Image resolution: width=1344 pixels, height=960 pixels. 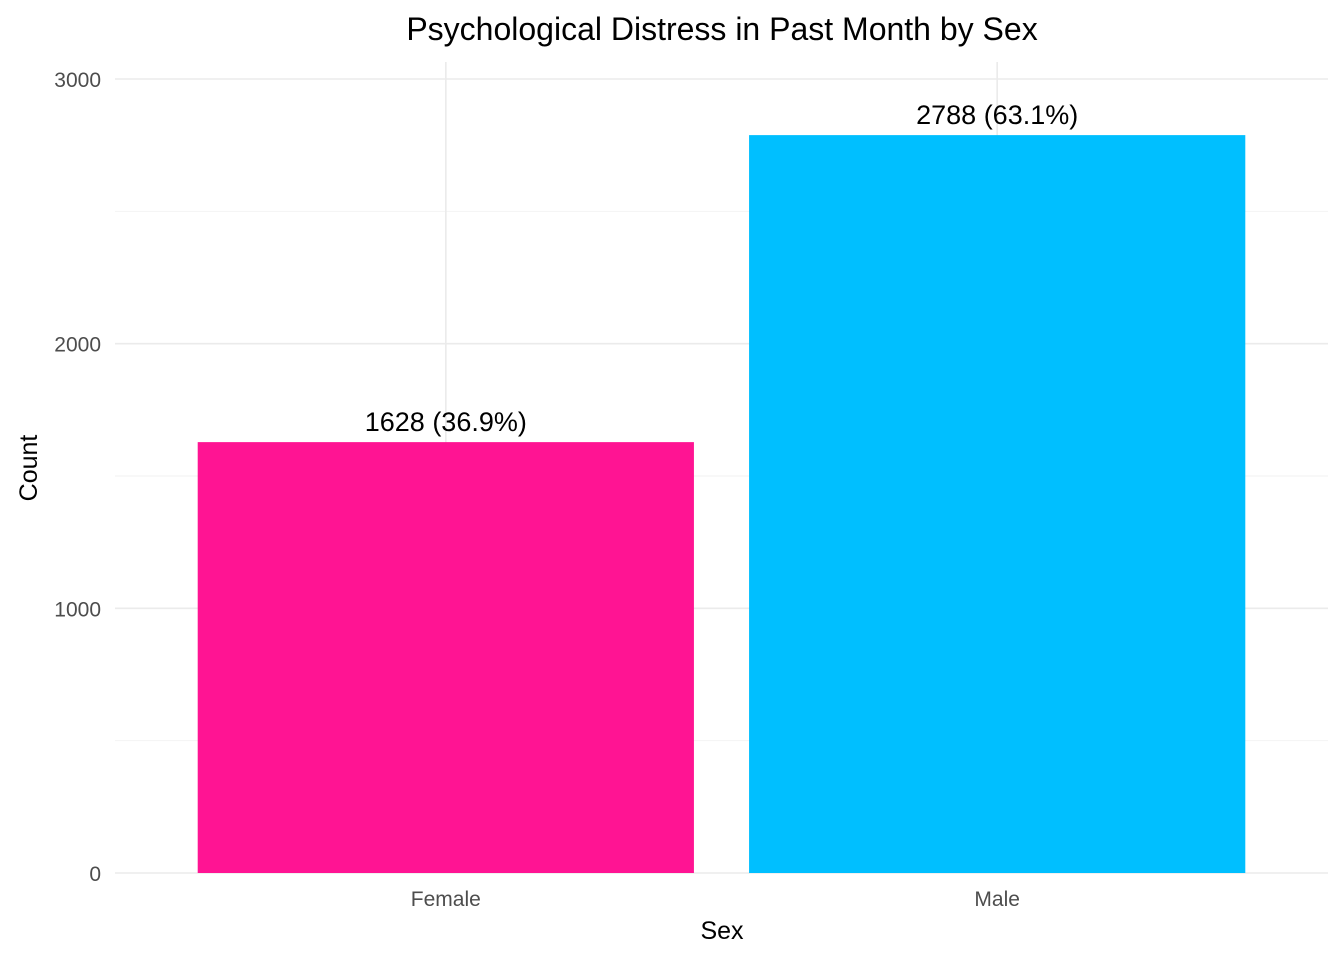 I want to click on y-tick-label: 0, so click(x=95, y=874).